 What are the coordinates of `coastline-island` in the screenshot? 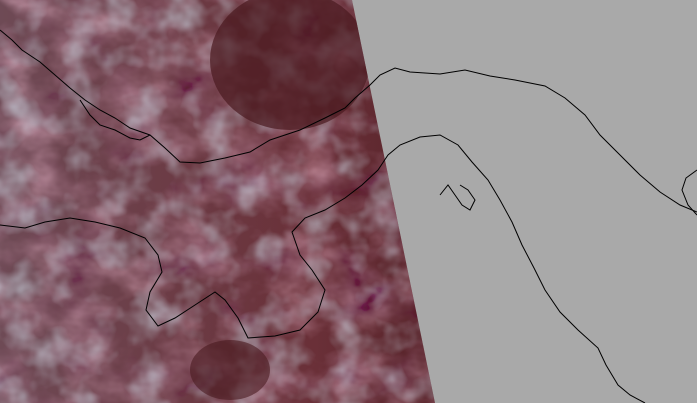 It's located at (457, 197).